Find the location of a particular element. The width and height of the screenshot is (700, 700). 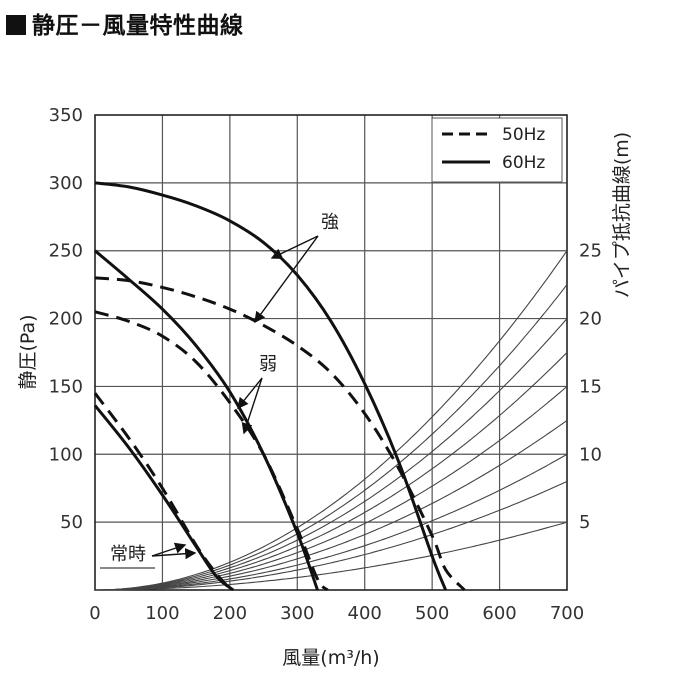

x-tick-label: 100 is located at coordinates (162, 613).